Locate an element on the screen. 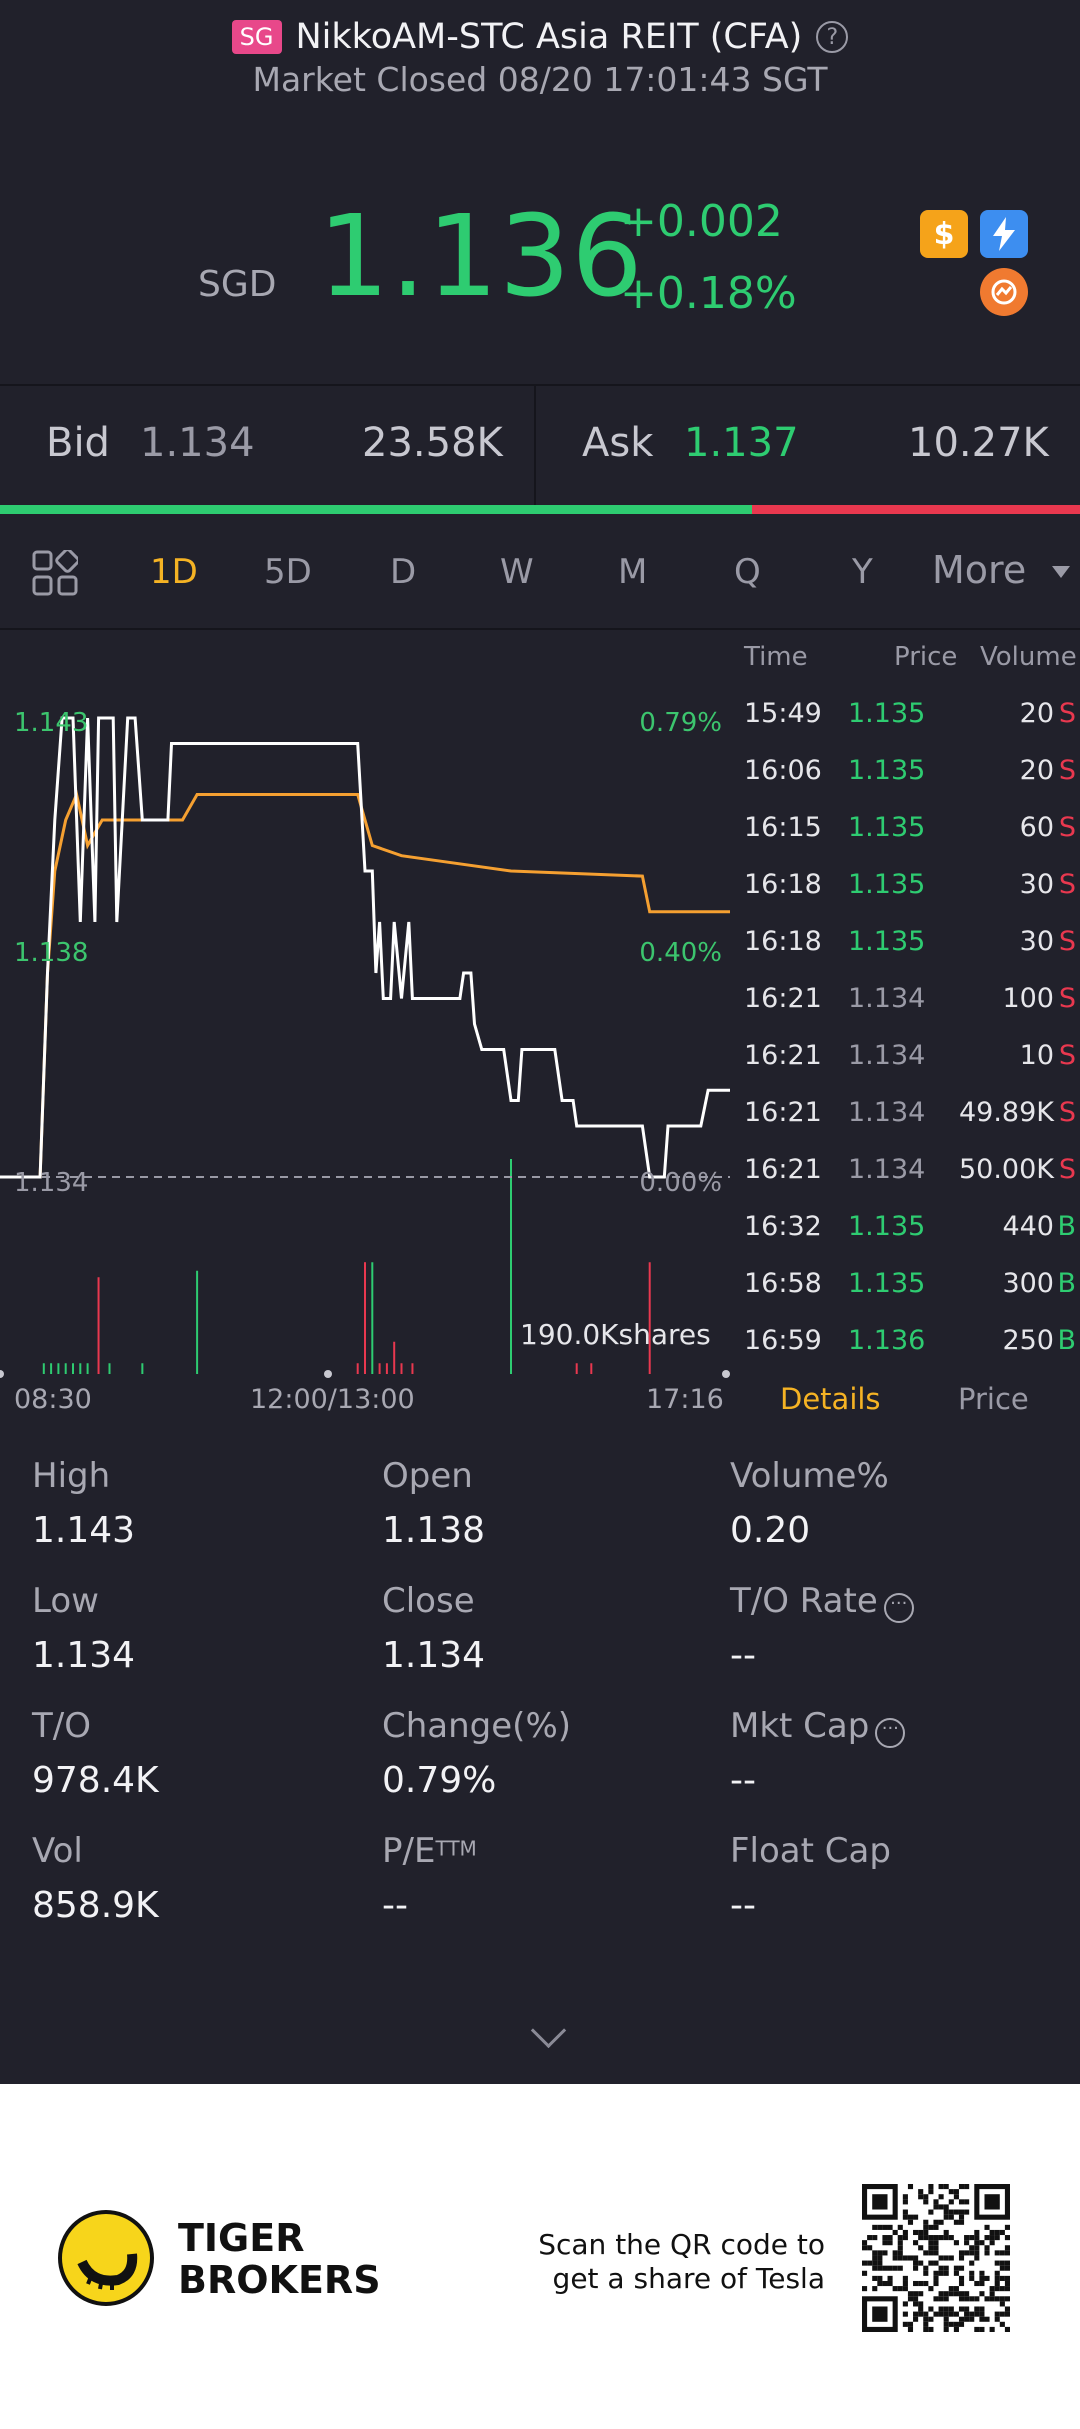 The height and width of the screenshot is (2429, 1080). bid-ask-divider is located at coordinates (535, 446).